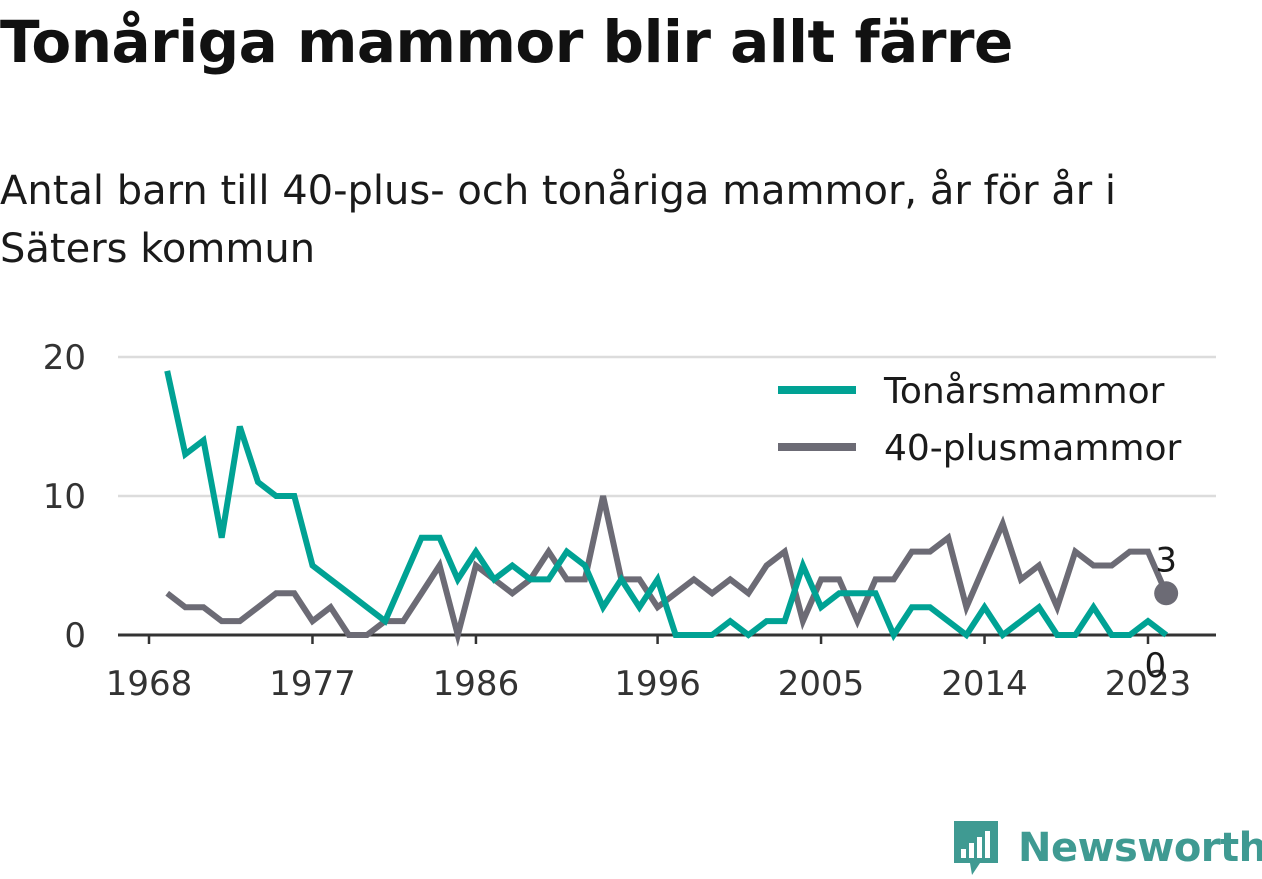 The image size is (1262, 879). I want to click on x-axis, so click(667, 638).